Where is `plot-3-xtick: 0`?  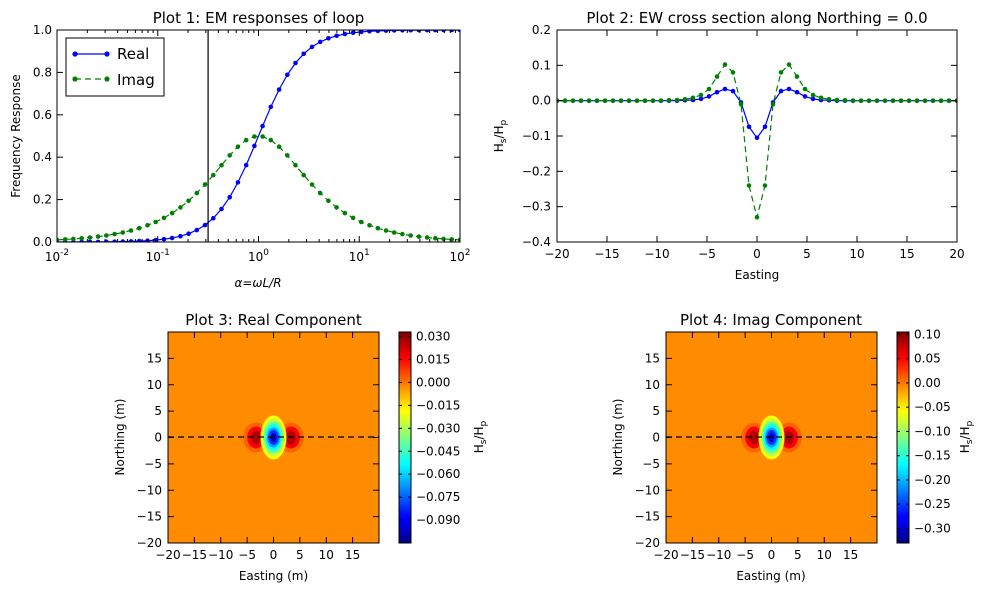
plot-3-xtick: 0 is located at coordinates (274, 555).